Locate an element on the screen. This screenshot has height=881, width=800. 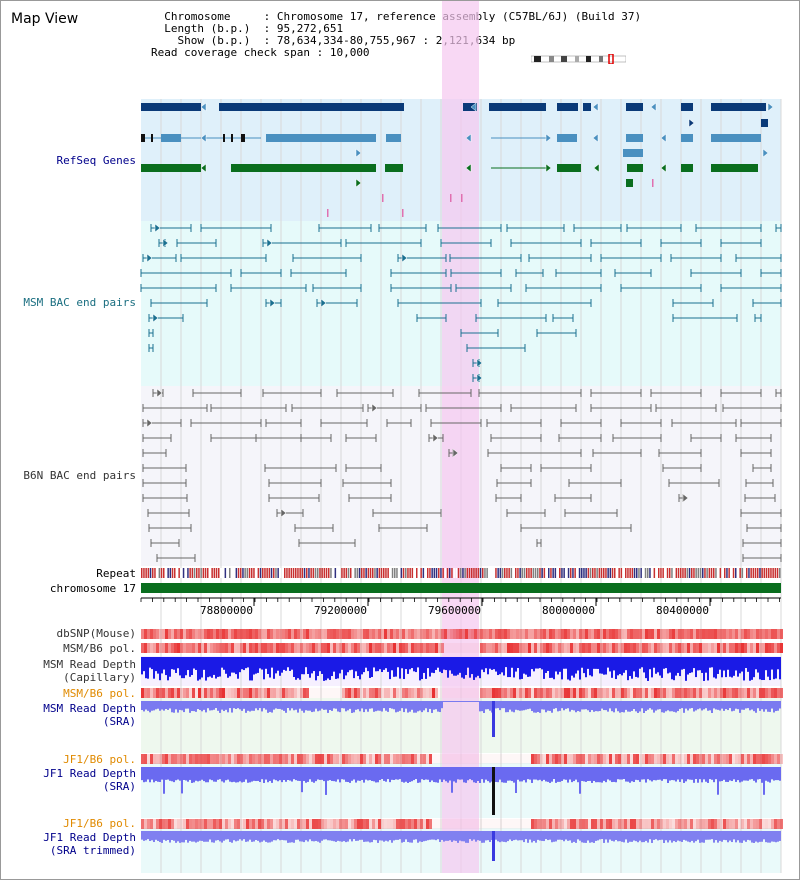
page-title: Map View is located at coordinates (45, 19).